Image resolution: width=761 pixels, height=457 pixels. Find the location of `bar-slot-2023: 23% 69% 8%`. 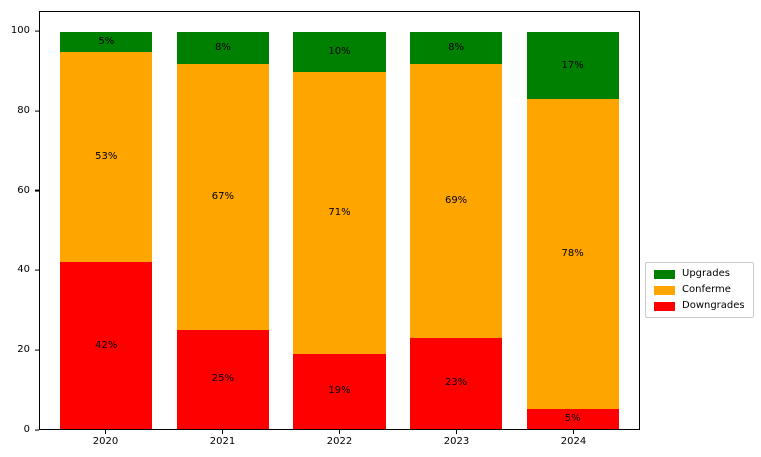

bar-slot-2023: 23% 69% 8% is located at coordinates (456, 220).